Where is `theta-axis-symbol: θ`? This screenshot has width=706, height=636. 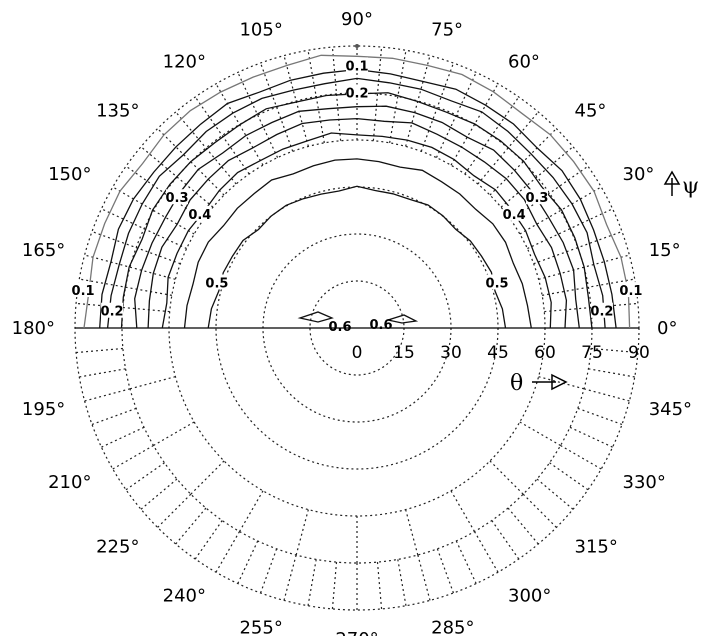
theta-axis-symbol: θ is located at coordinates (516, 383).